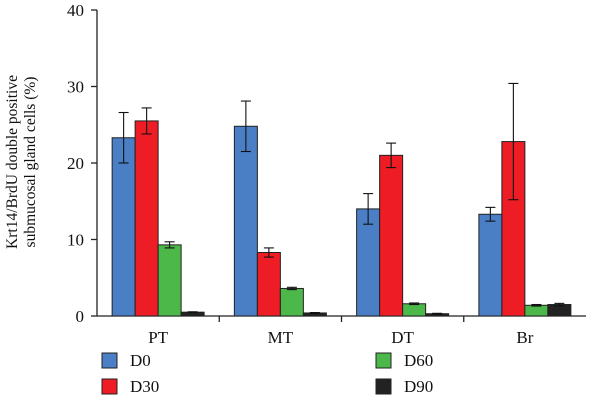  What do you see at coordinates (414, 310) in the screenshot?
I see `bar-d60-dt` at bounding box center [414, 310].